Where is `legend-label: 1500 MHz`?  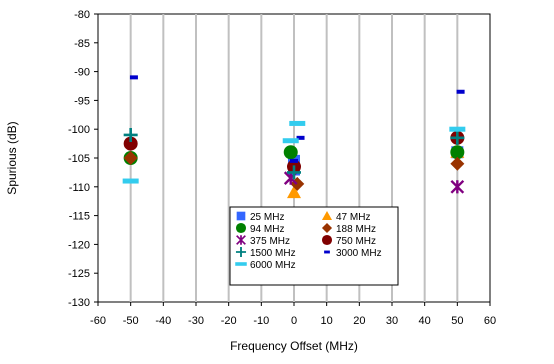 legend-label: 1500 MHz is located at coordinates (273, 253).